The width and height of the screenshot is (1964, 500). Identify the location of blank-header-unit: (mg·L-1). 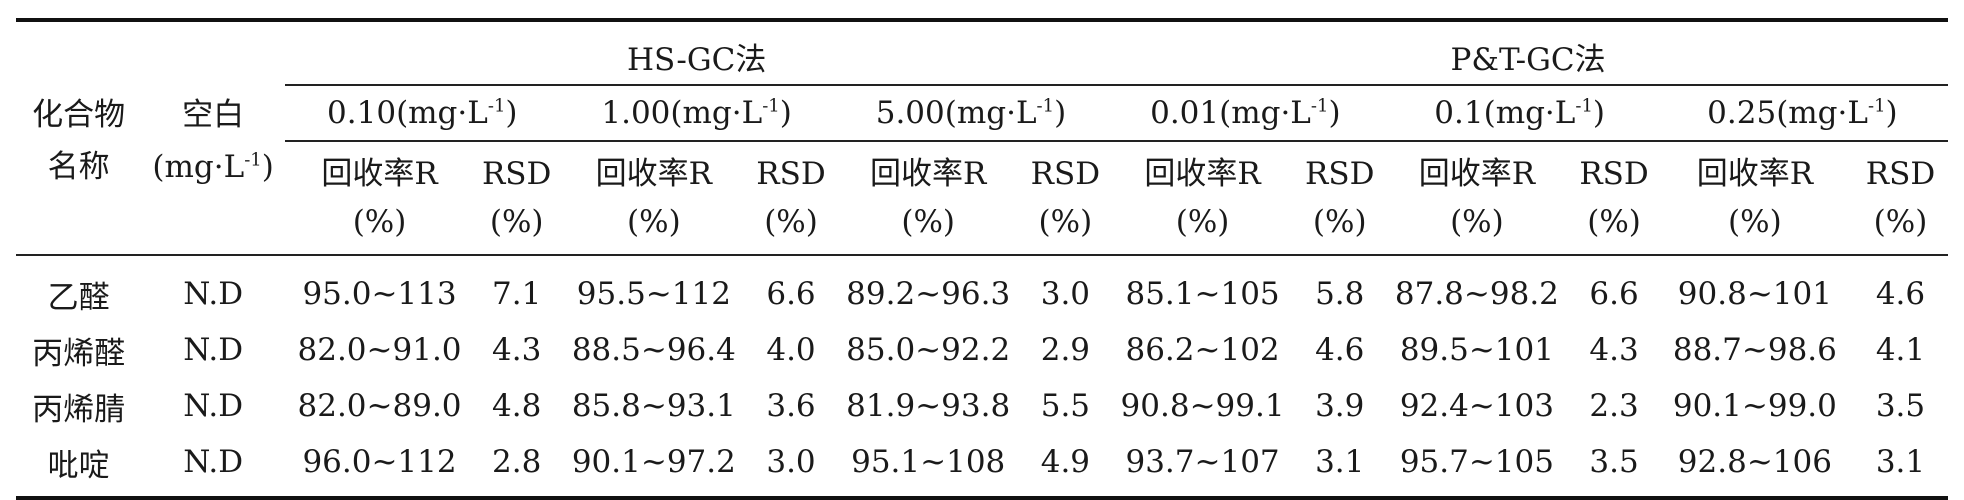
(213, 167).